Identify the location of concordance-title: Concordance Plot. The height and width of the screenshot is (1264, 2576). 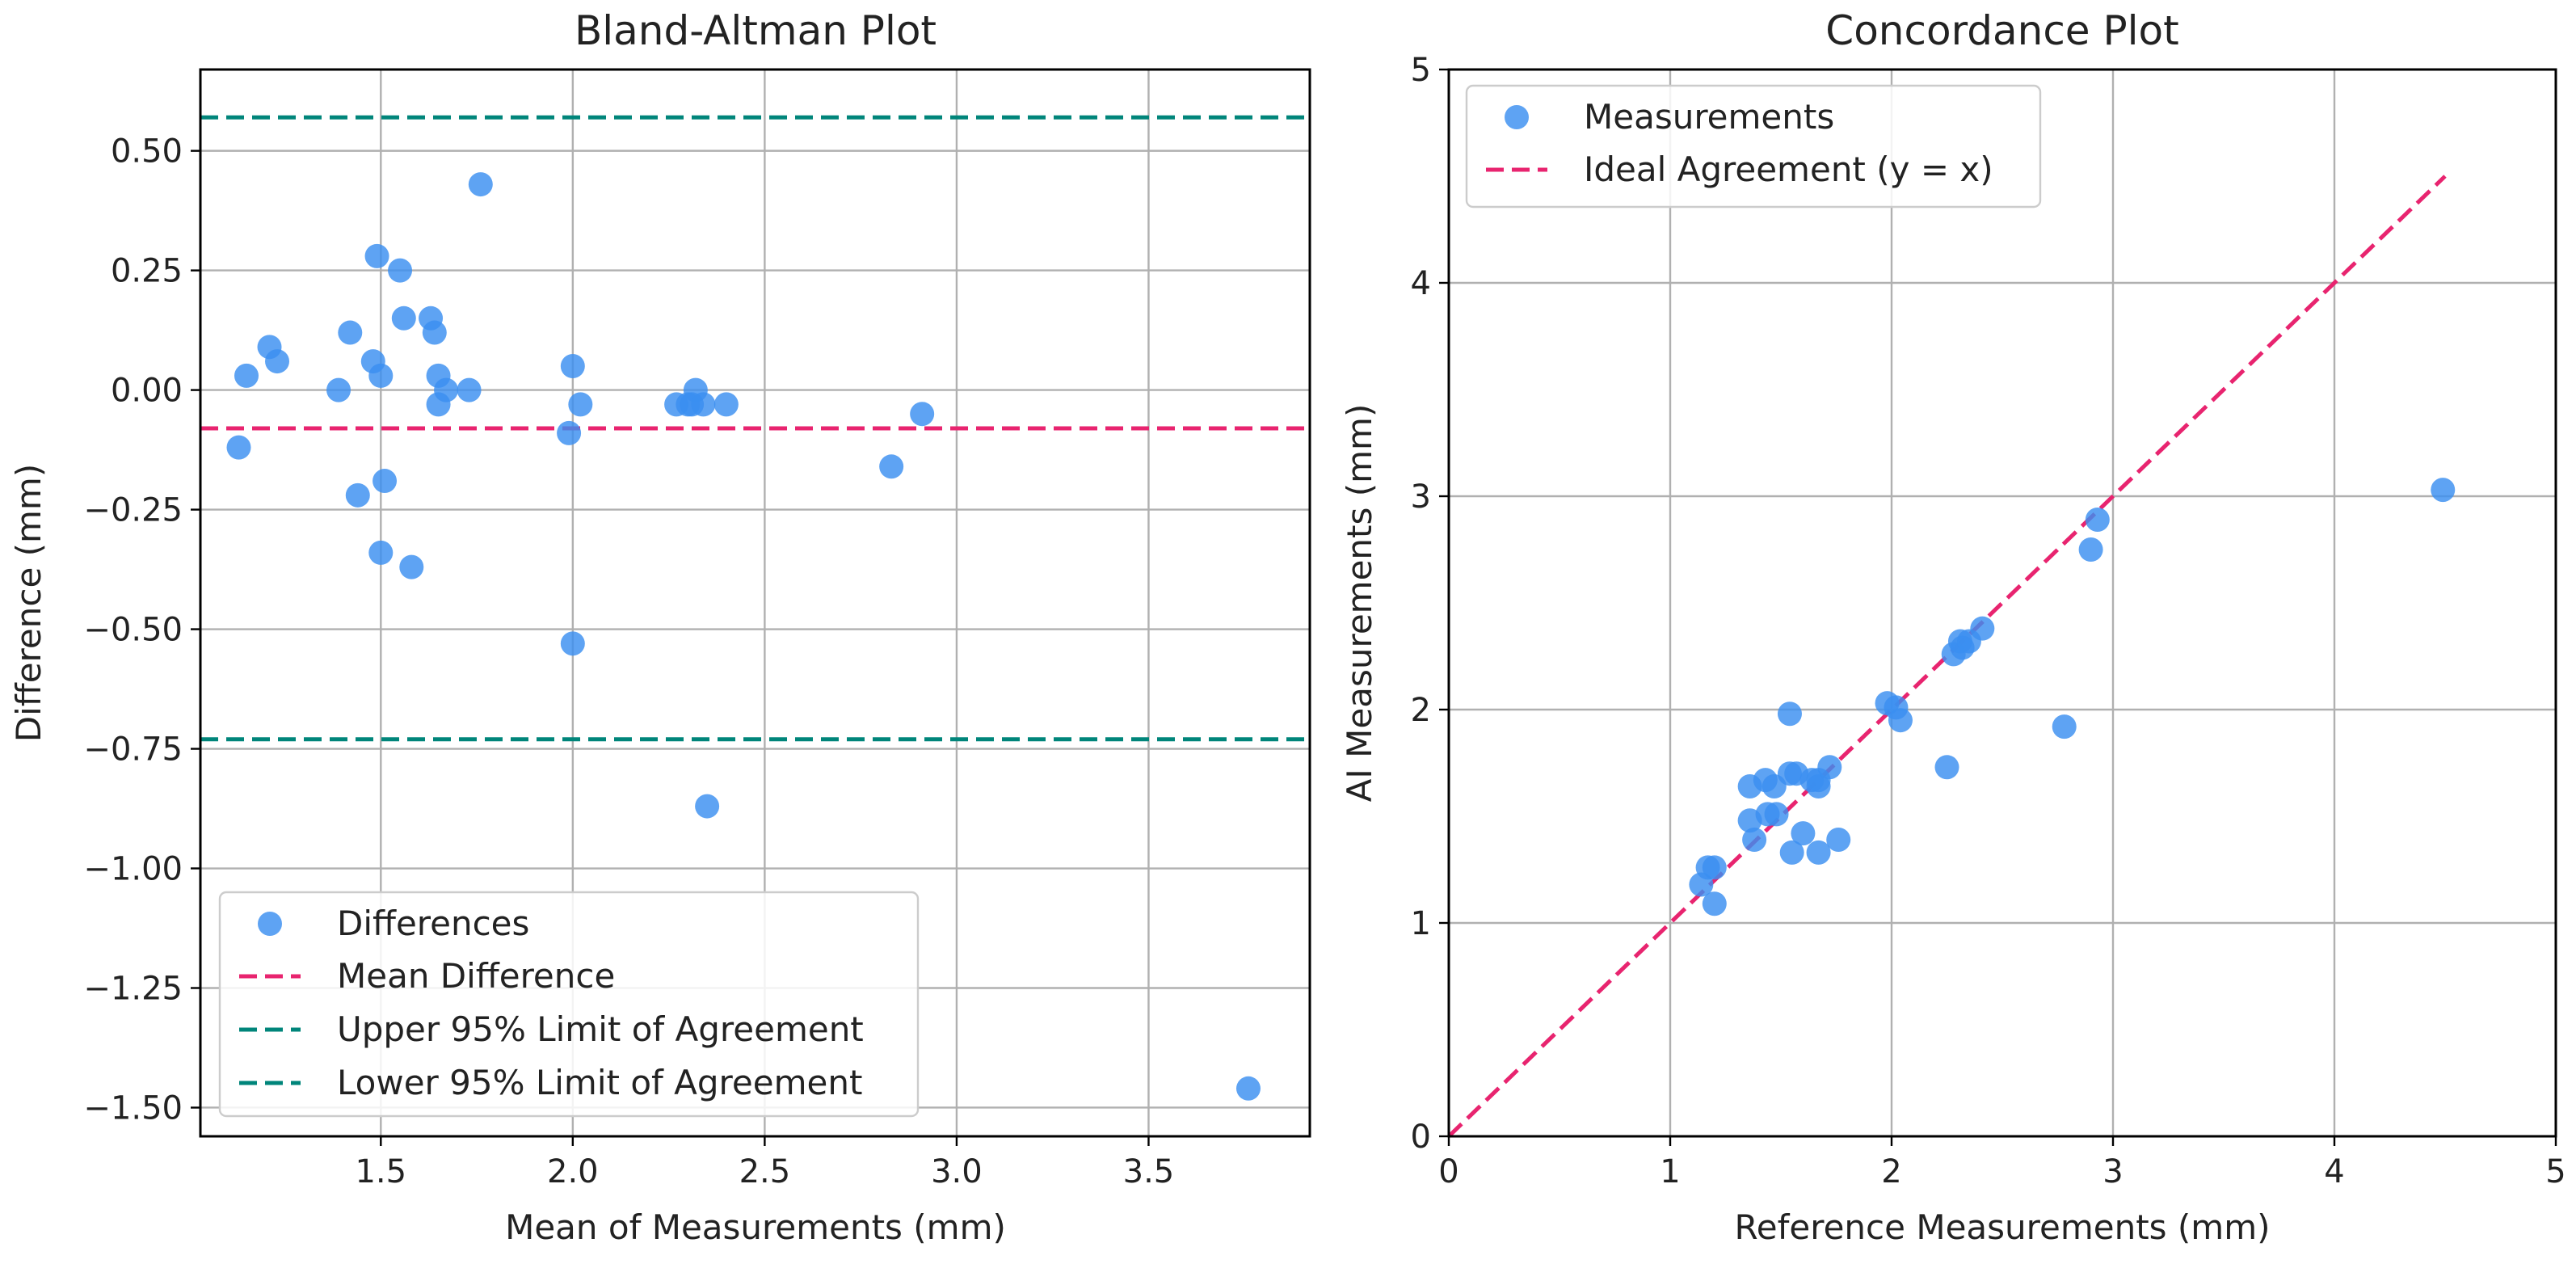
(2001, 30).